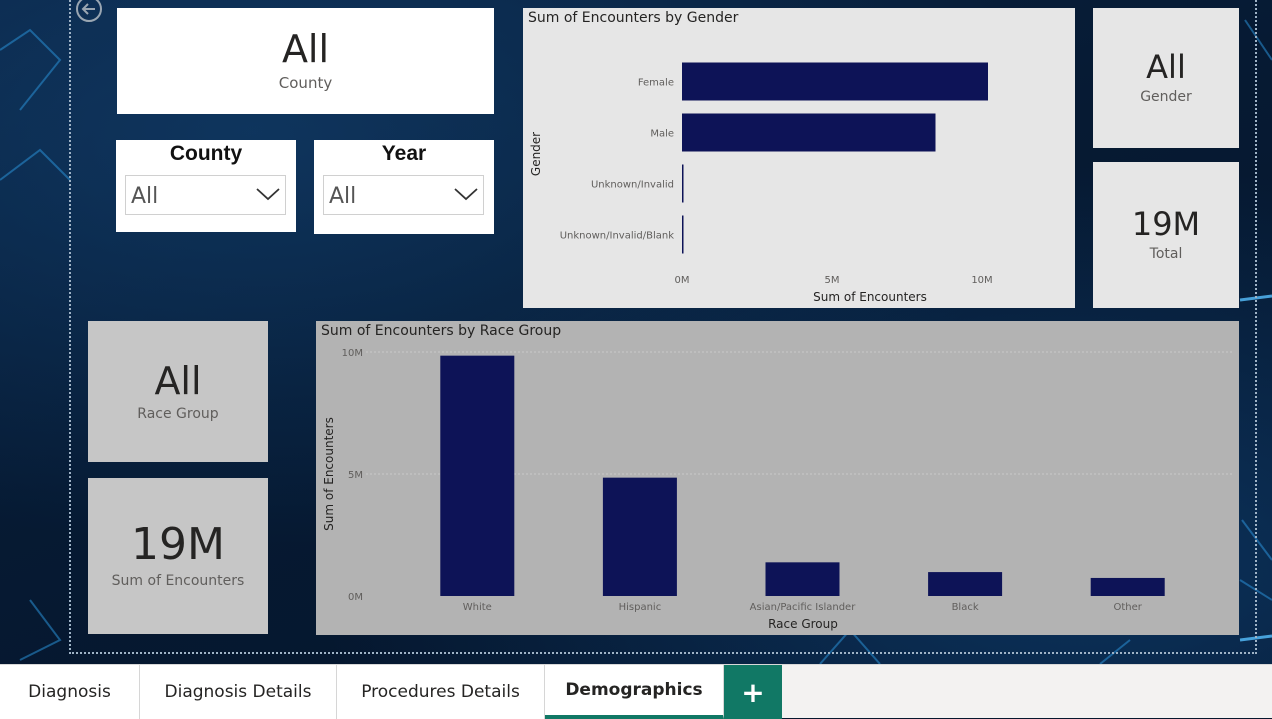 The height and width of the screenshot is (719, 1272). I want to click on gender-chart-title: Sum of Encounters by Gender, so click(633, 18).